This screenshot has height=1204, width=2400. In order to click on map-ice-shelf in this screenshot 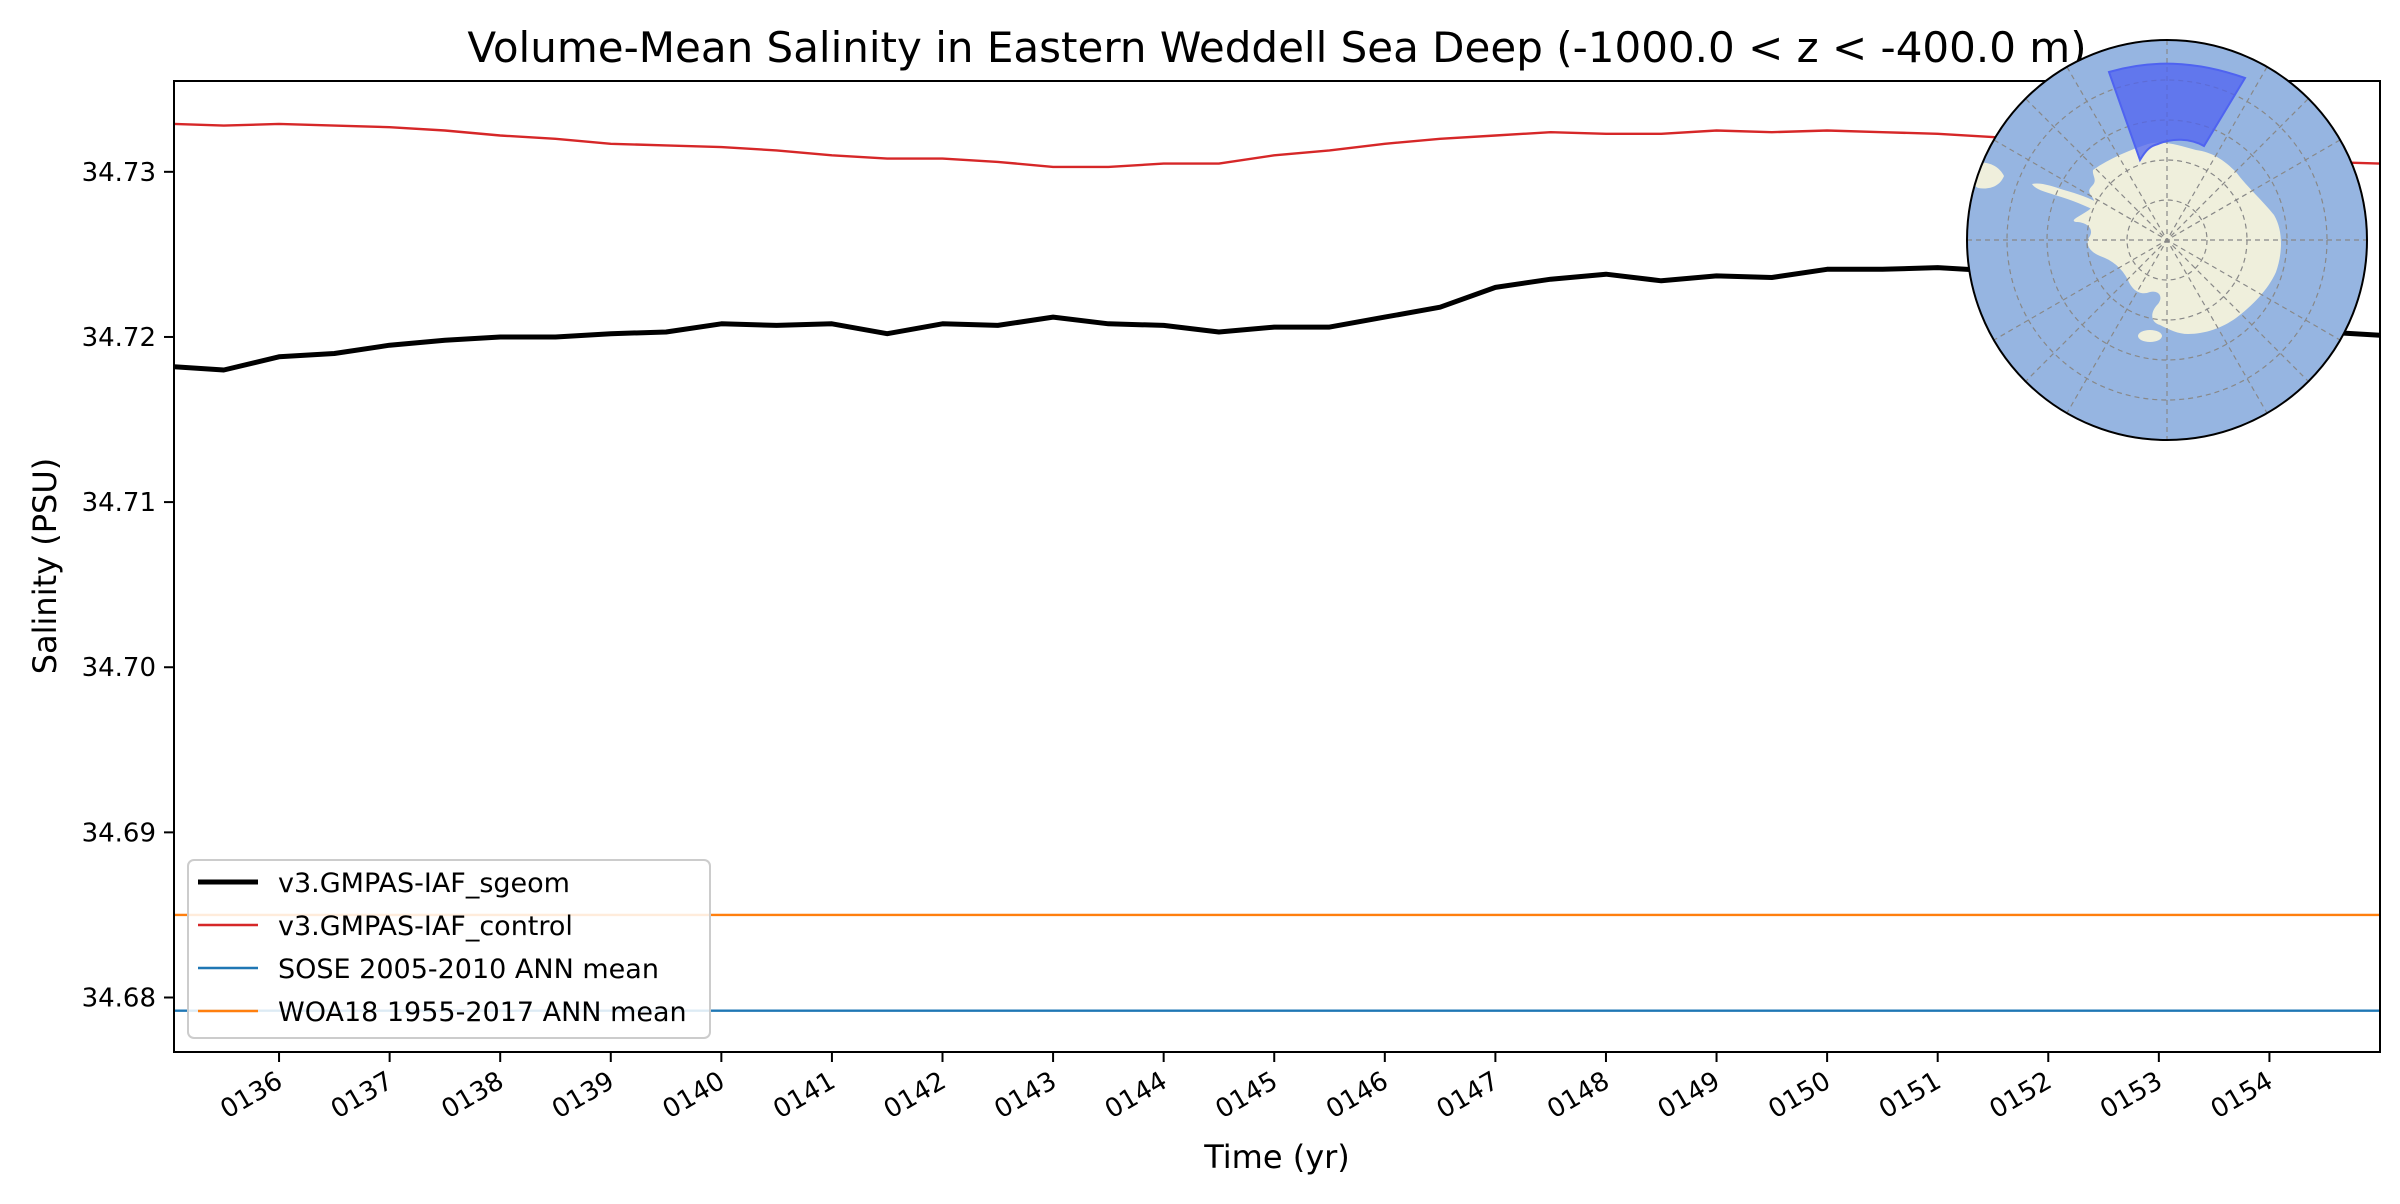, I will do `click(2150, 336)`.